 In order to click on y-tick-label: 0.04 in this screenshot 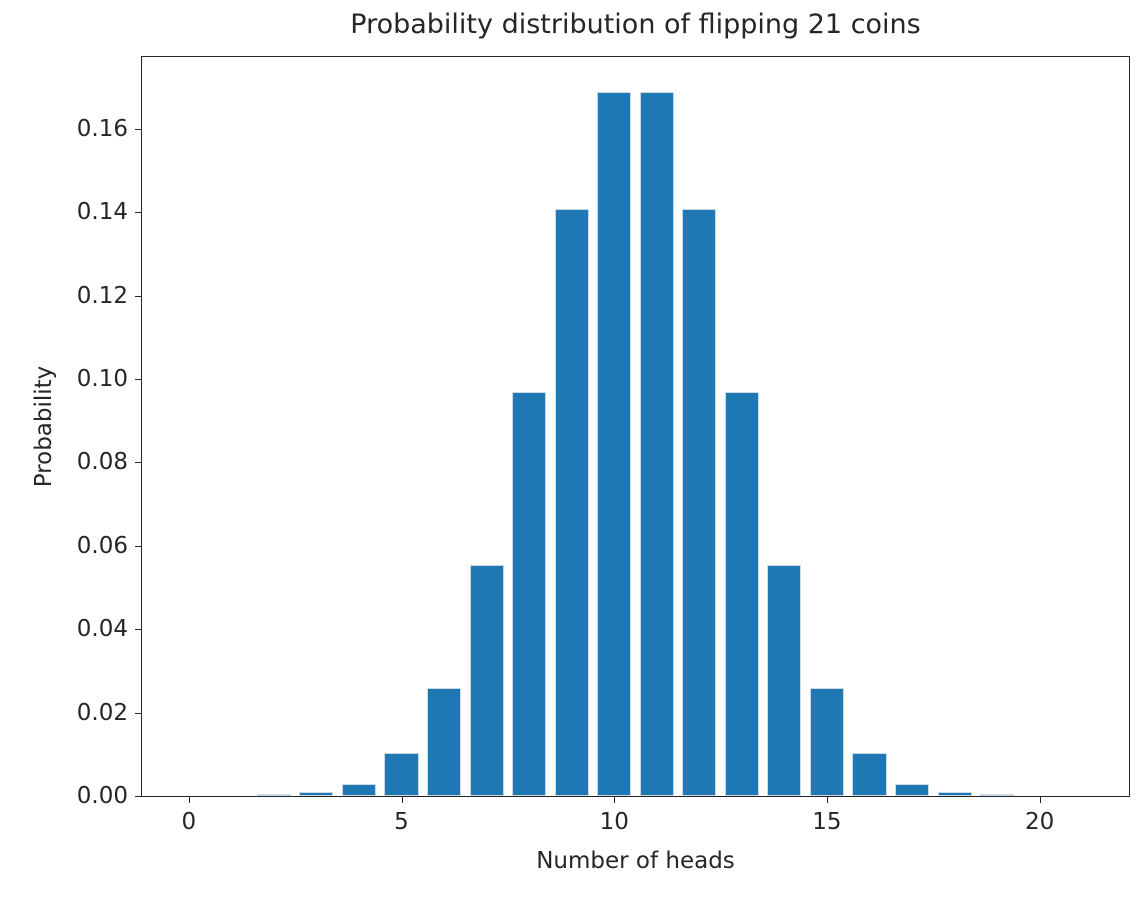, I will do `click(102, 629)`.